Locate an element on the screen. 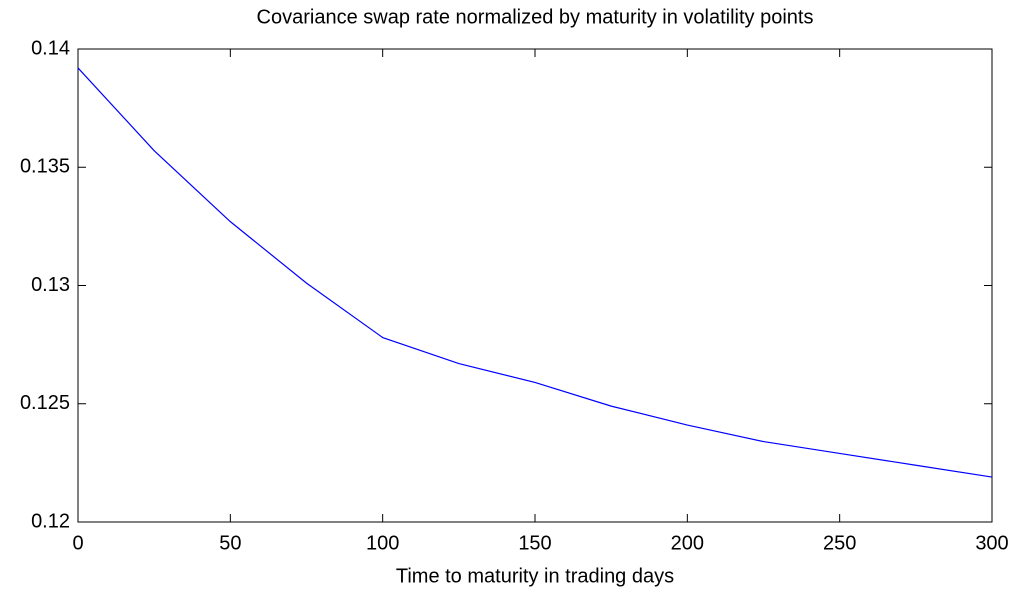 This screenshot has width=1017, height=592. x-tick-label: 100 is located at coordinates (382, 543).